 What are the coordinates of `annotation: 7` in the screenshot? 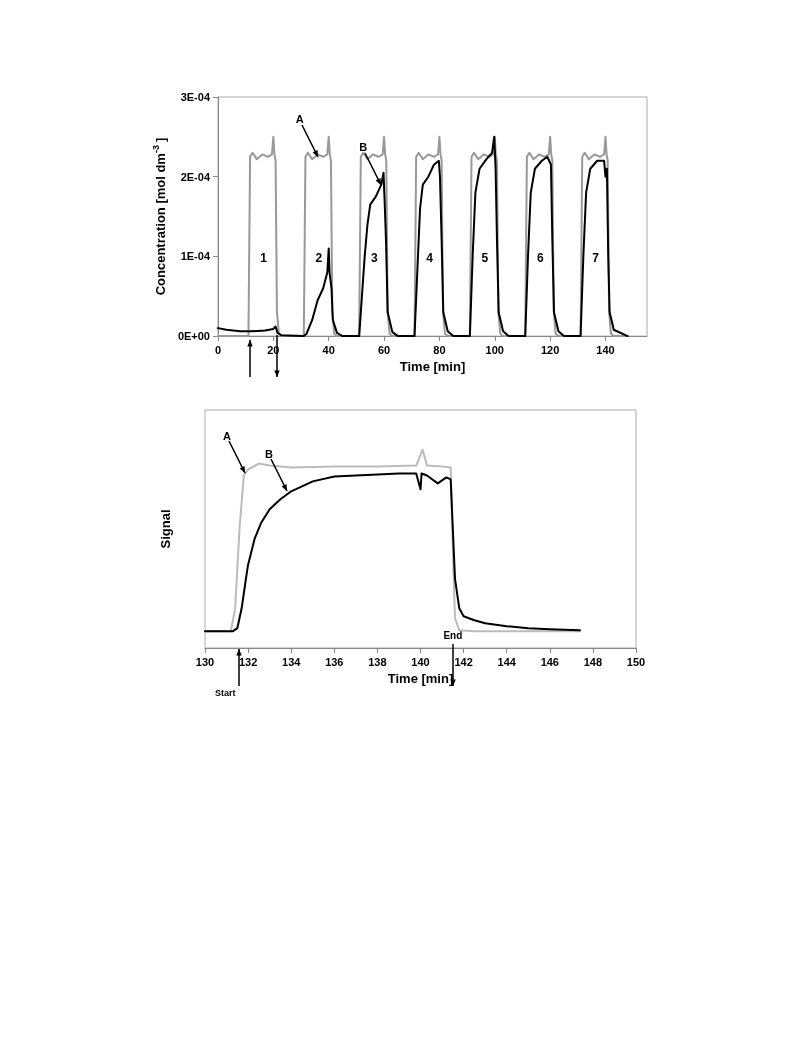 It's located at (596, 258).